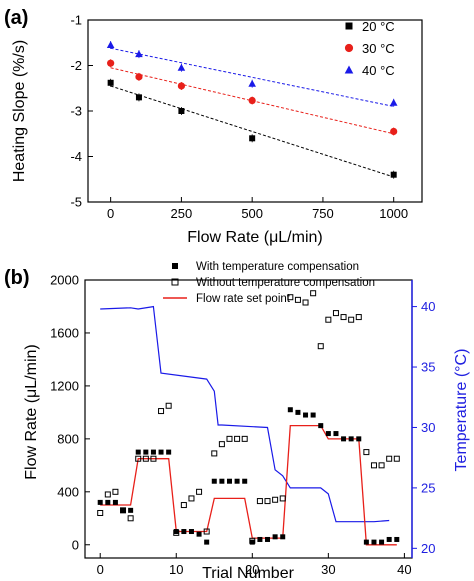  What do you see at coordinates (378, 26) in the screenshot?
I see `panel-a-legend-label: 20 °C` at bounding box center [378, 26].